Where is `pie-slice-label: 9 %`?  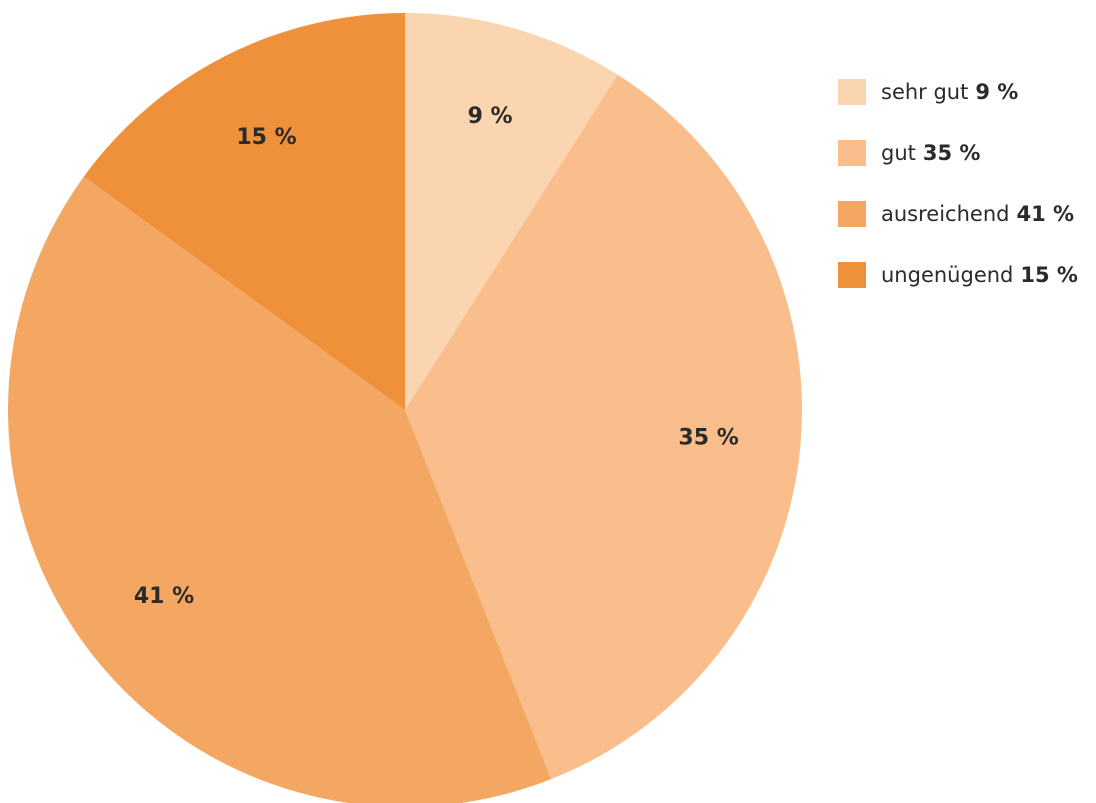
pie-slice-label: 9 % is located at coordinates (490, 116).